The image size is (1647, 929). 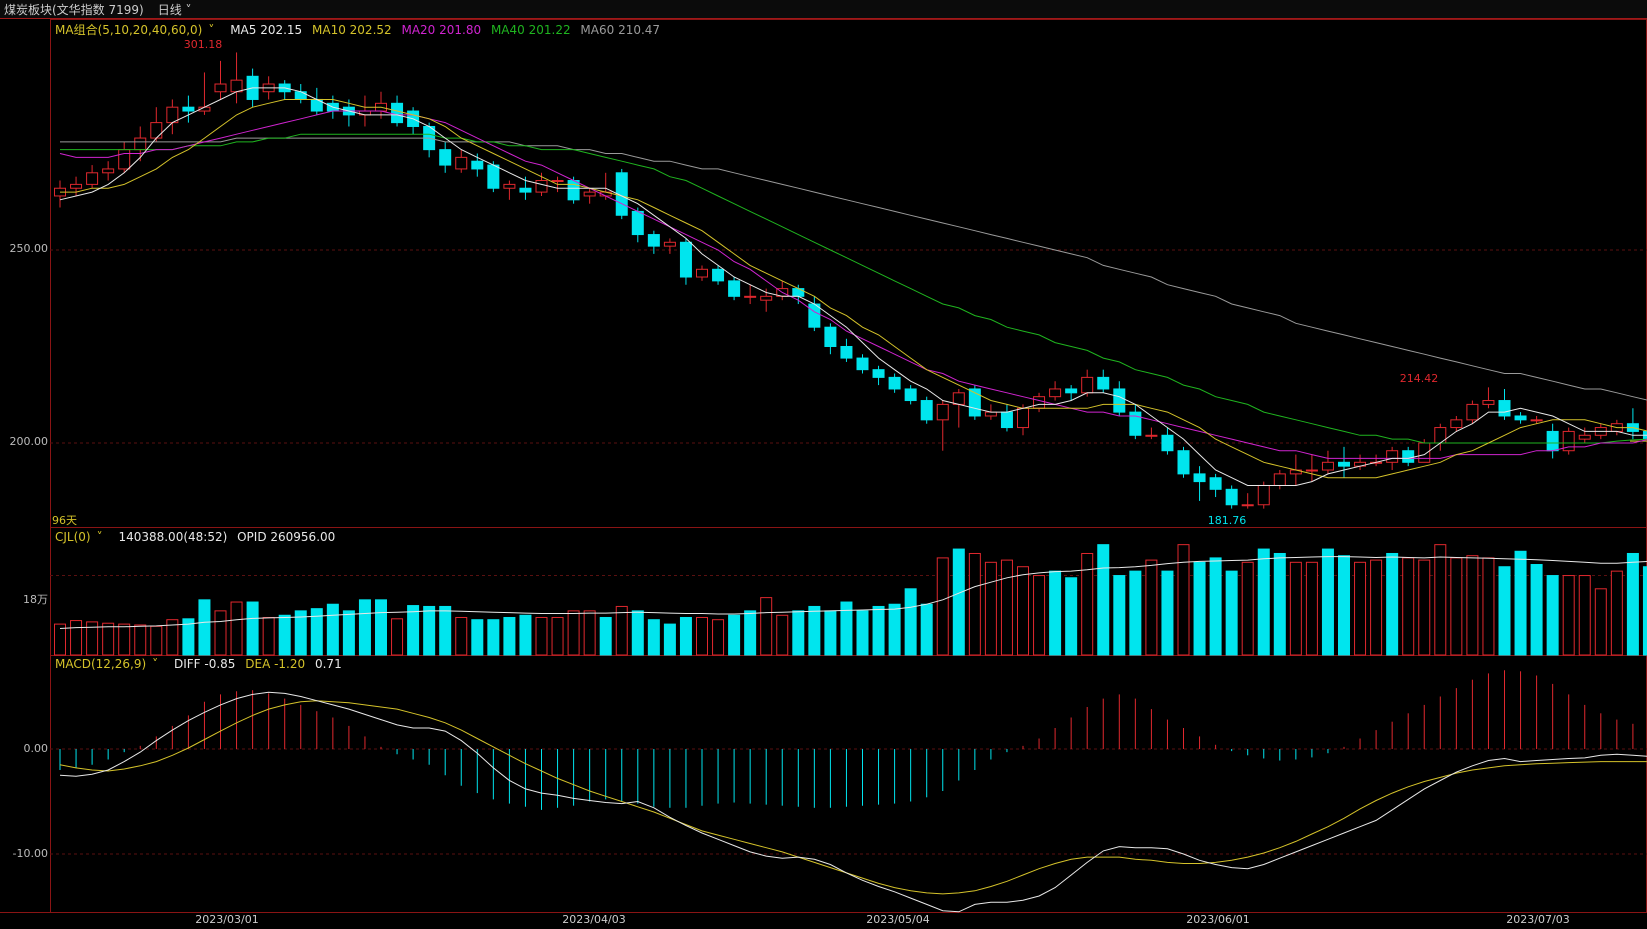 What do you see at coordinates (129, 30) in the screenshot?
I see `ma-group-label: MA组合(5,10,20,40,60,0)` at bounding box center [129, 30].